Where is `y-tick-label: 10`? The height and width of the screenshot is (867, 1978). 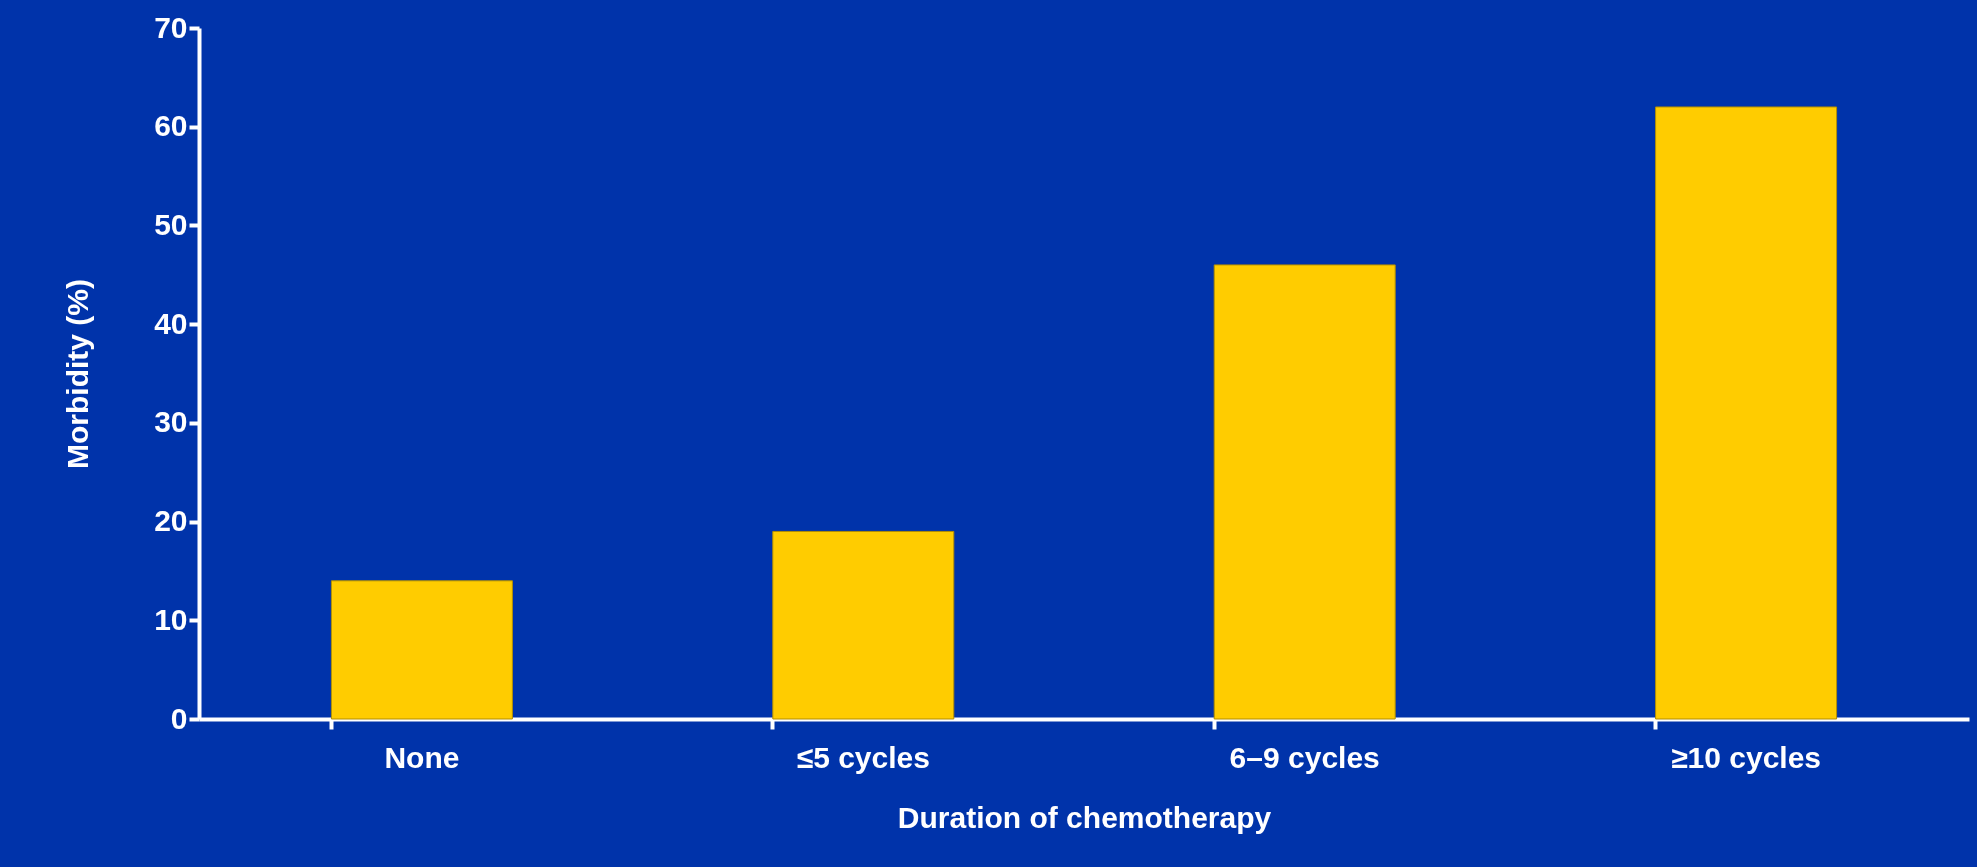 y-tick-label: 10 is located at coordinates (171, 619).